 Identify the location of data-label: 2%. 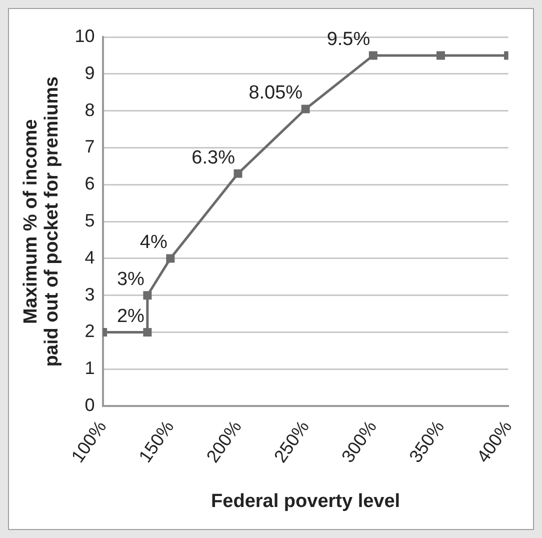
(130, 317).